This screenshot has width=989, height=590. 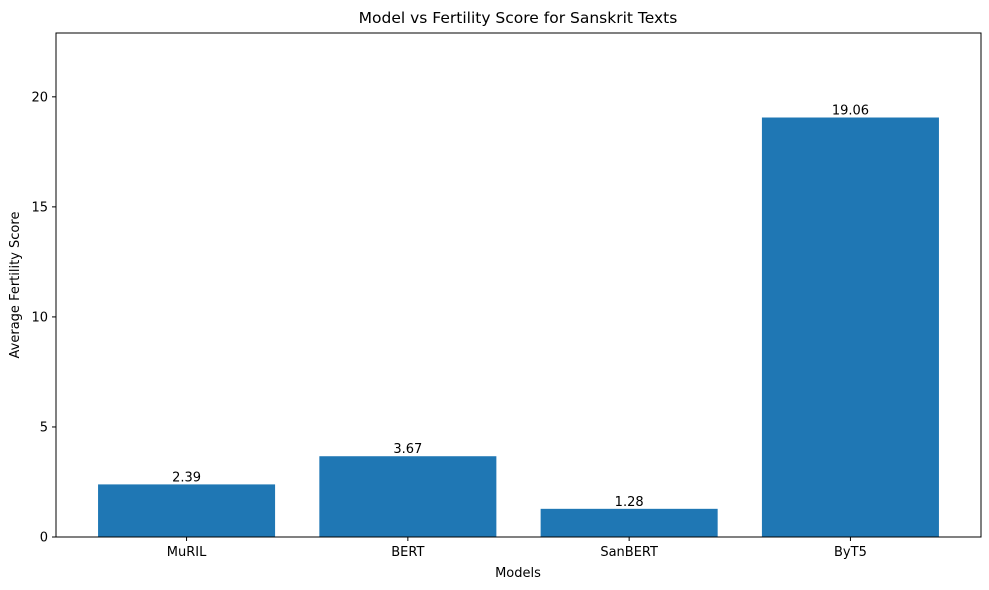 I want to click on y-tick-label-10: 10, so click(x=39, y=317).